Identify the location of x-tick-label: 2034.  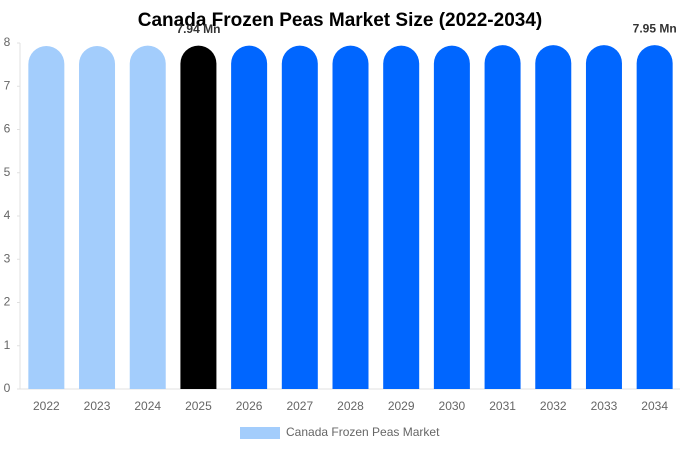
(654, 406).